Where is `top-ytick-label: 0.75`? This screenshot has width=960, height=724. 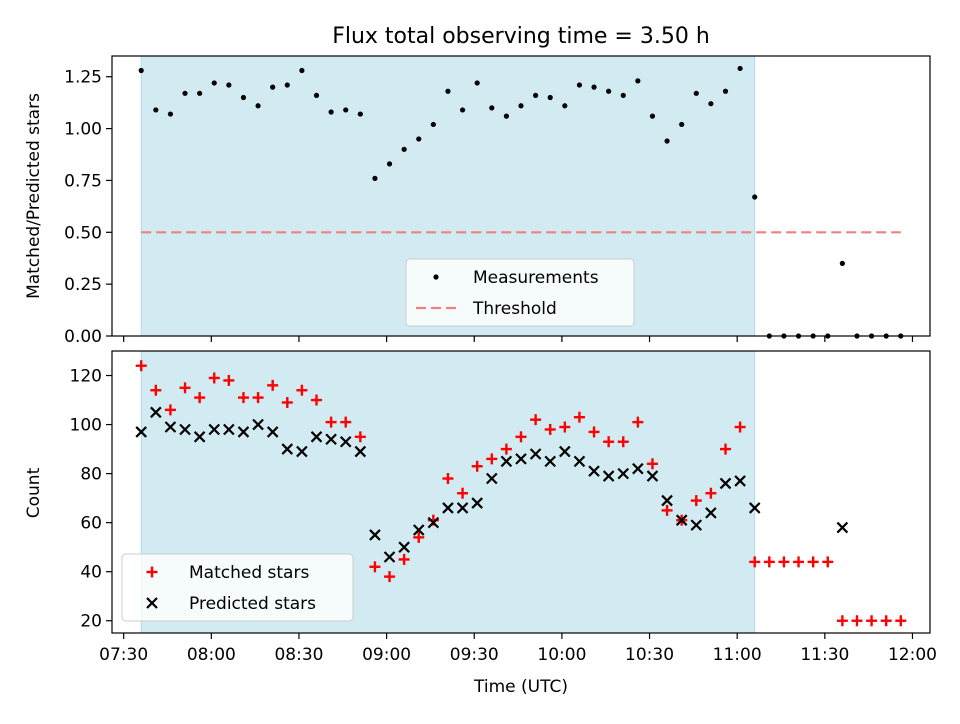
top-ytick-label: 0.75 is located at coordinates (83, 181).